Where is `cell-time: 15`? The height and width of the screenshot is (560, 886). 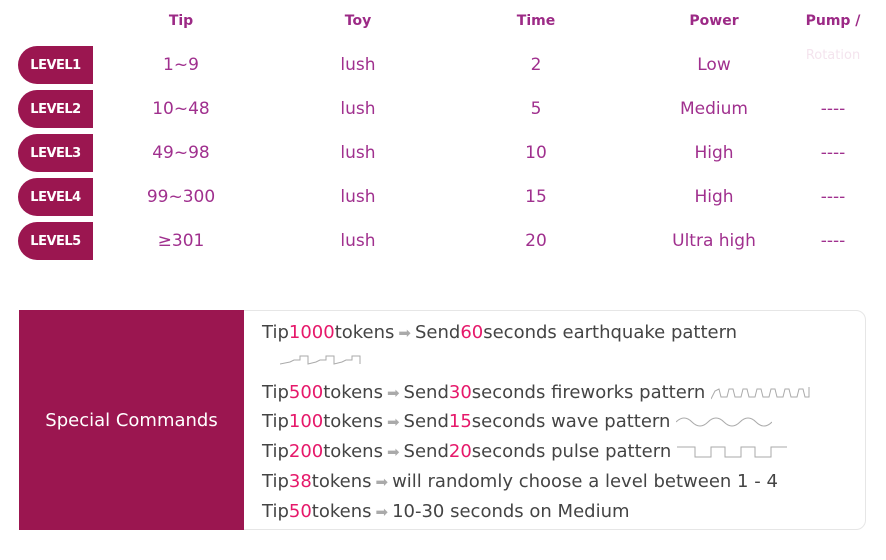
cell-time: 15 is located at coordinates (536, 197).